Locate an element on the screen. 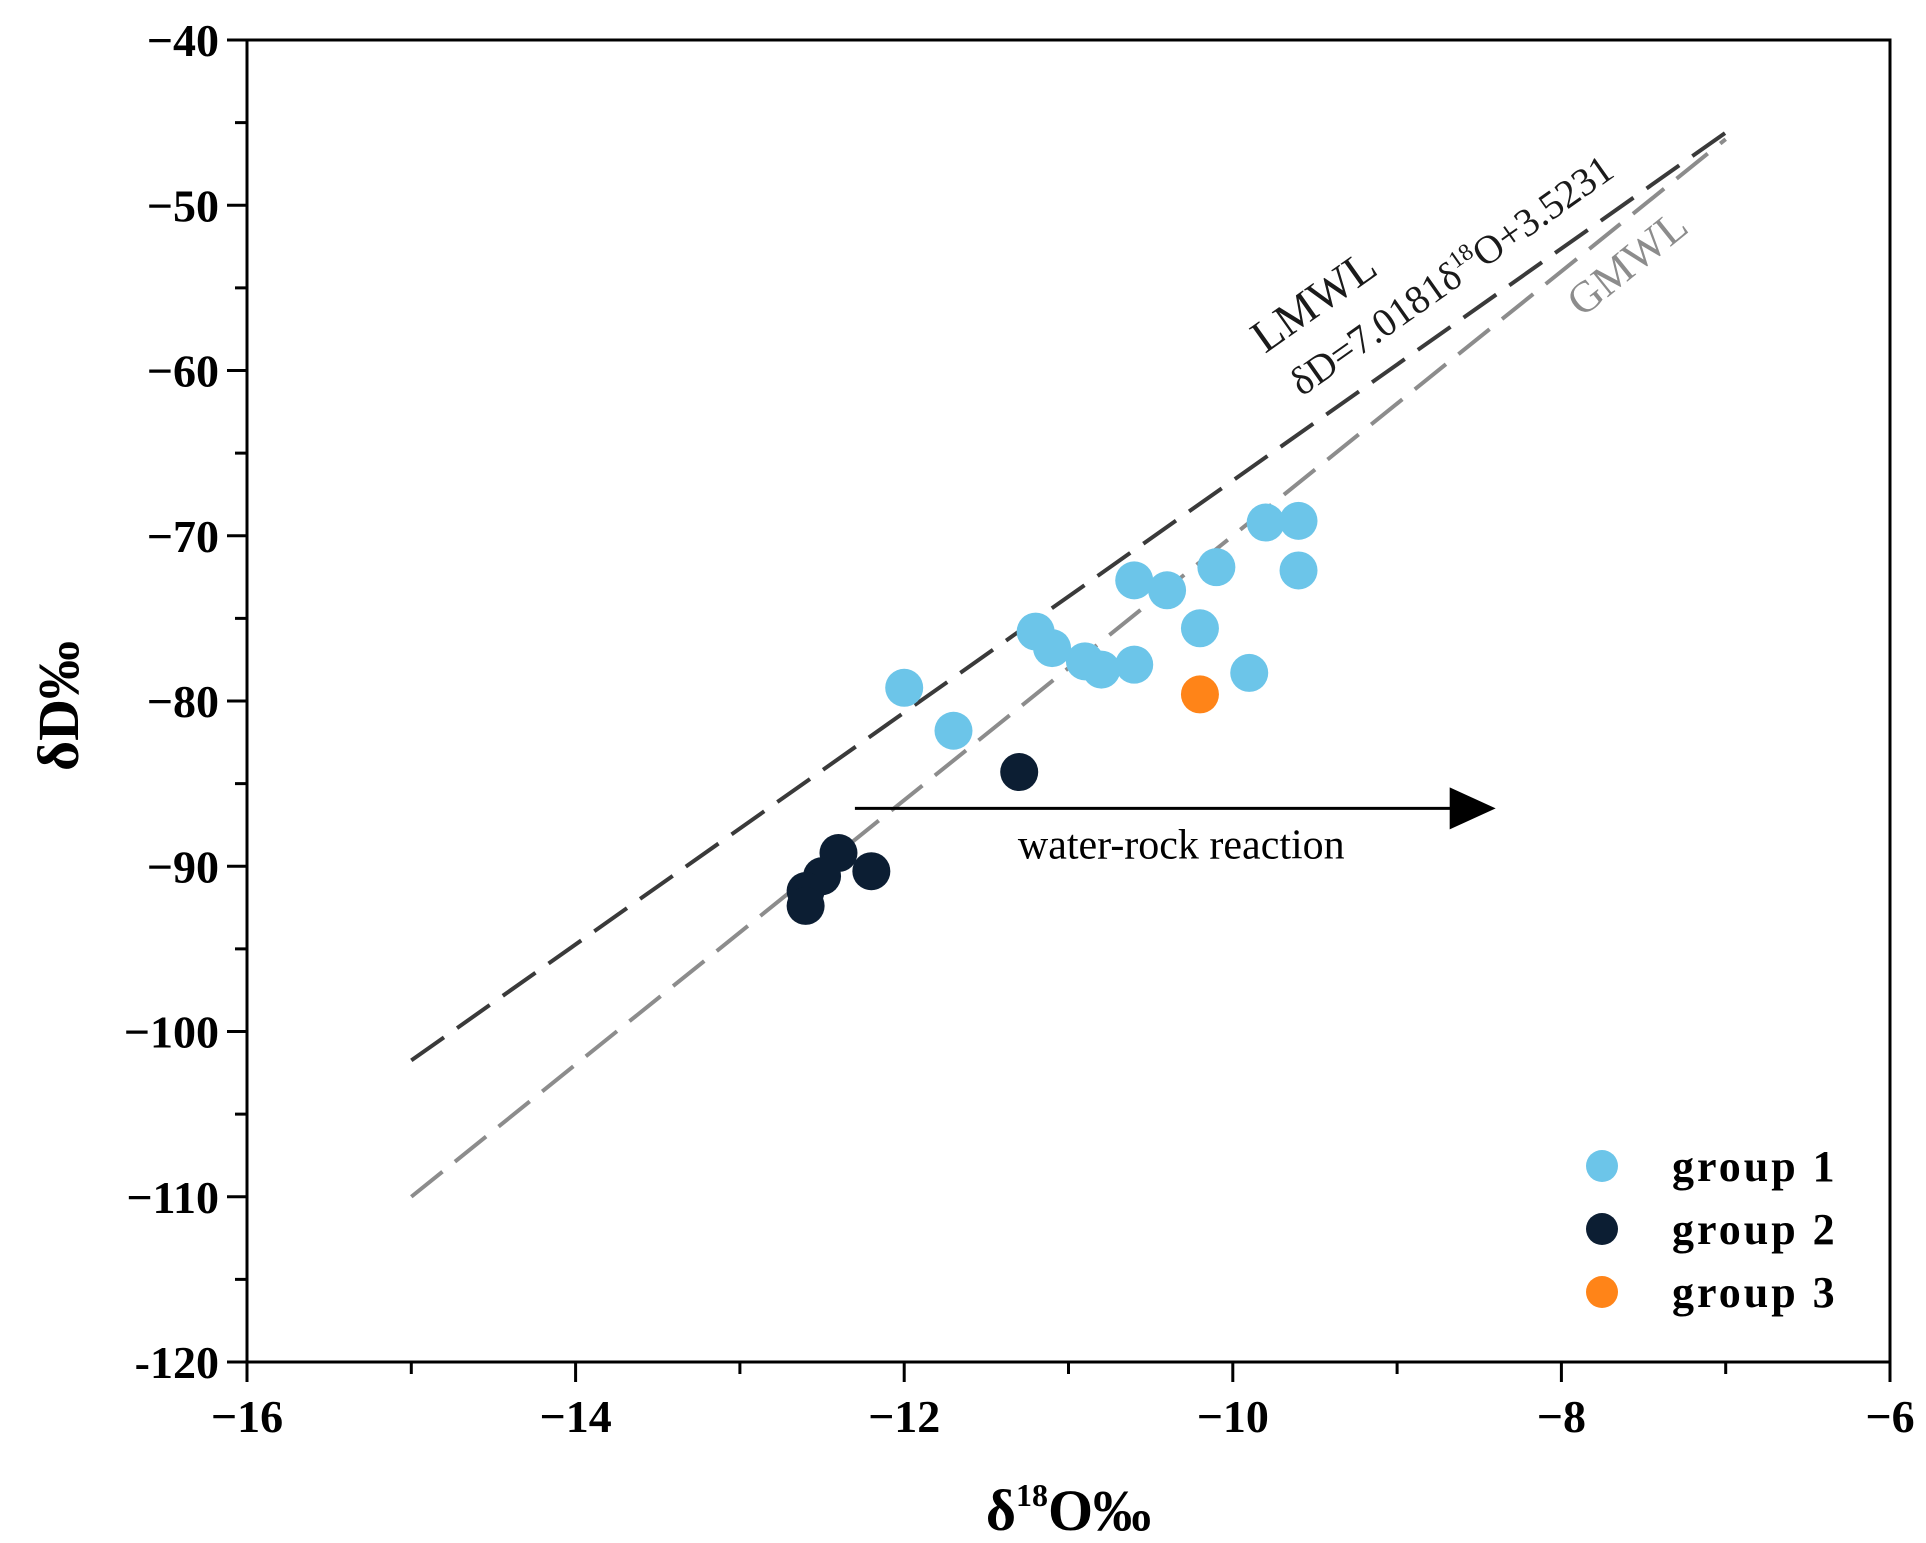  x-tick-label: −14 is located at coordinates (575, 1416).